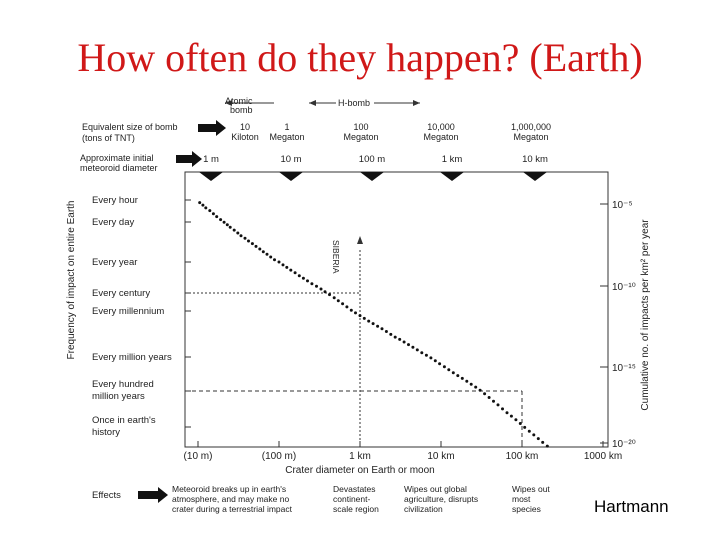 The width and height of the screenshot is (720, 540). I want to click on effects-label: Effects, so click(106, 495).